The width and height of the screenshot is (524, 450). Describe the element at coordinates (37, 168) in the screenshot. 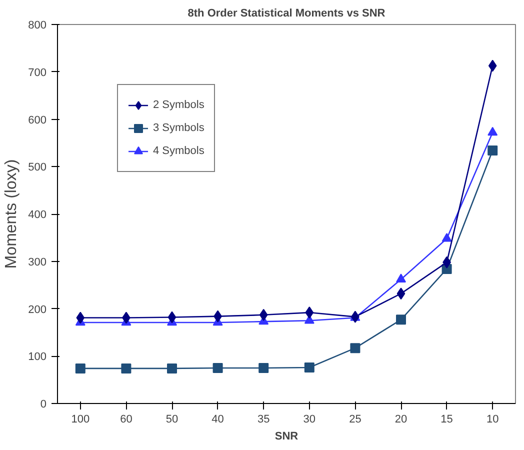

I see `y-tick-label: 500` at that location.